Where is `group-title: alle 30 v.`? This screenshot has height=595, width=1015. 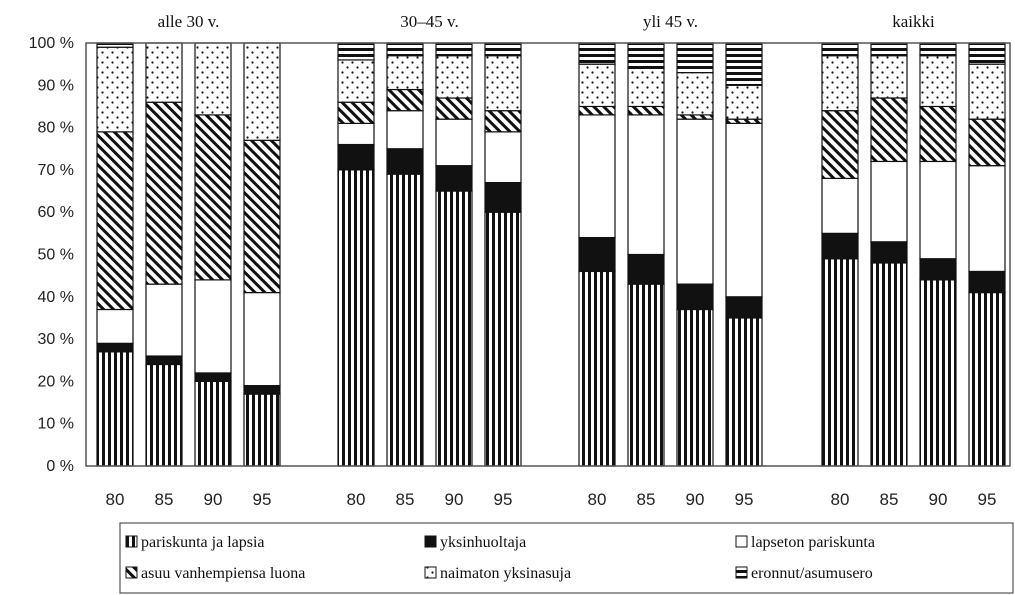 group-title: alle 30 v. is located at coordinates (189, 21).